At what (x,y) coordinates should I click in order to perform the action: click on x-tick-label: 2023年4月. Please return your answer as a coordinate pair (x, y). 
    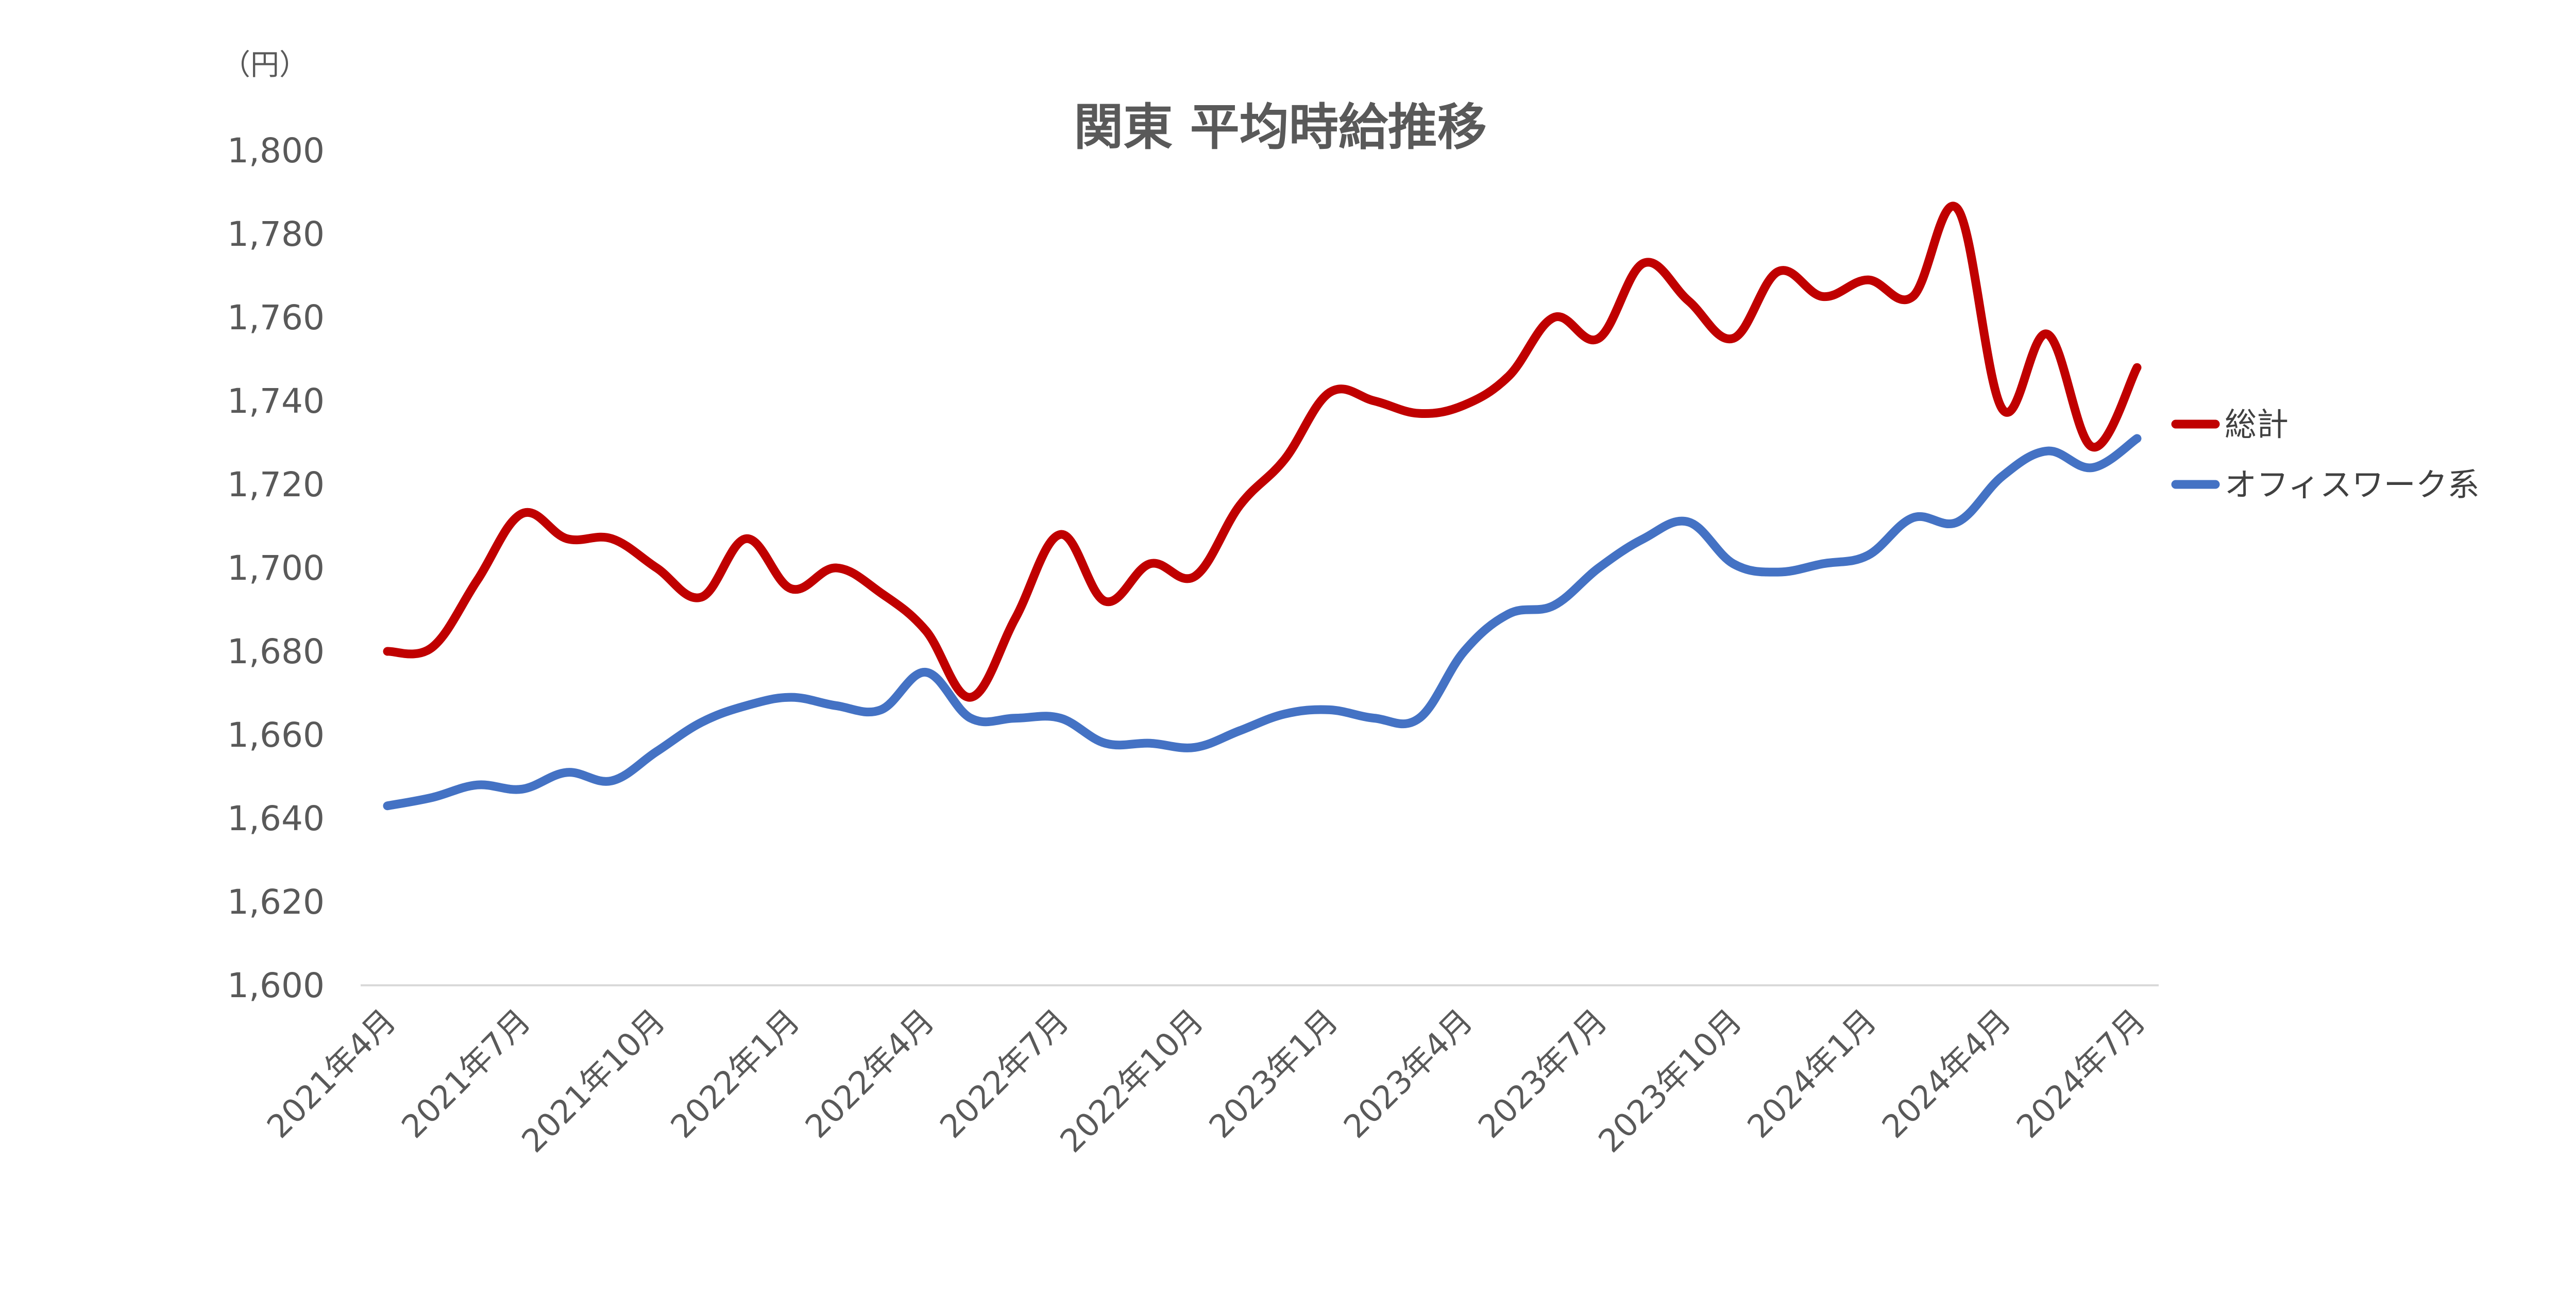
    Looking at the image, I should click on (1408, 1074).